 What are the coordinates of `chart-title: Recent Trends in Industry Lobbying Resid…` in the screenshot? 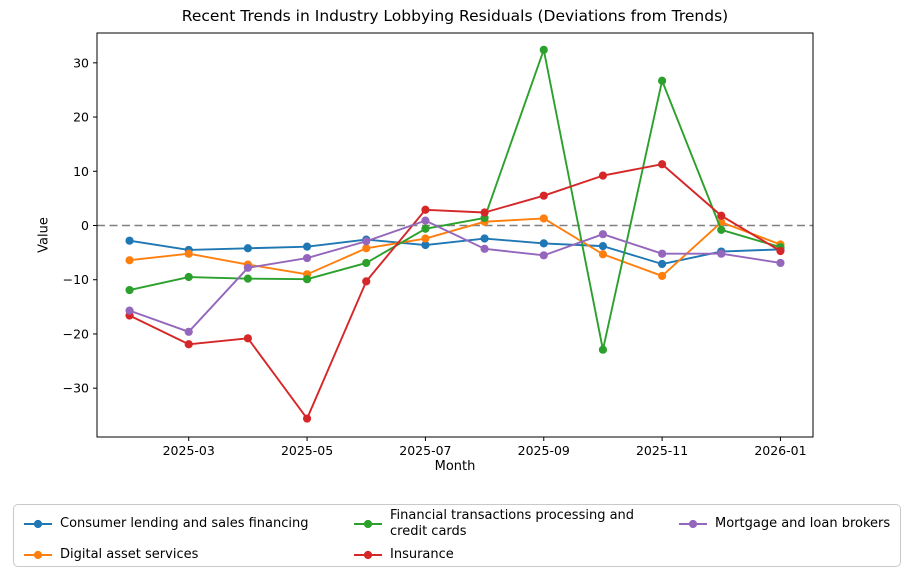 It's located at (455, 16).